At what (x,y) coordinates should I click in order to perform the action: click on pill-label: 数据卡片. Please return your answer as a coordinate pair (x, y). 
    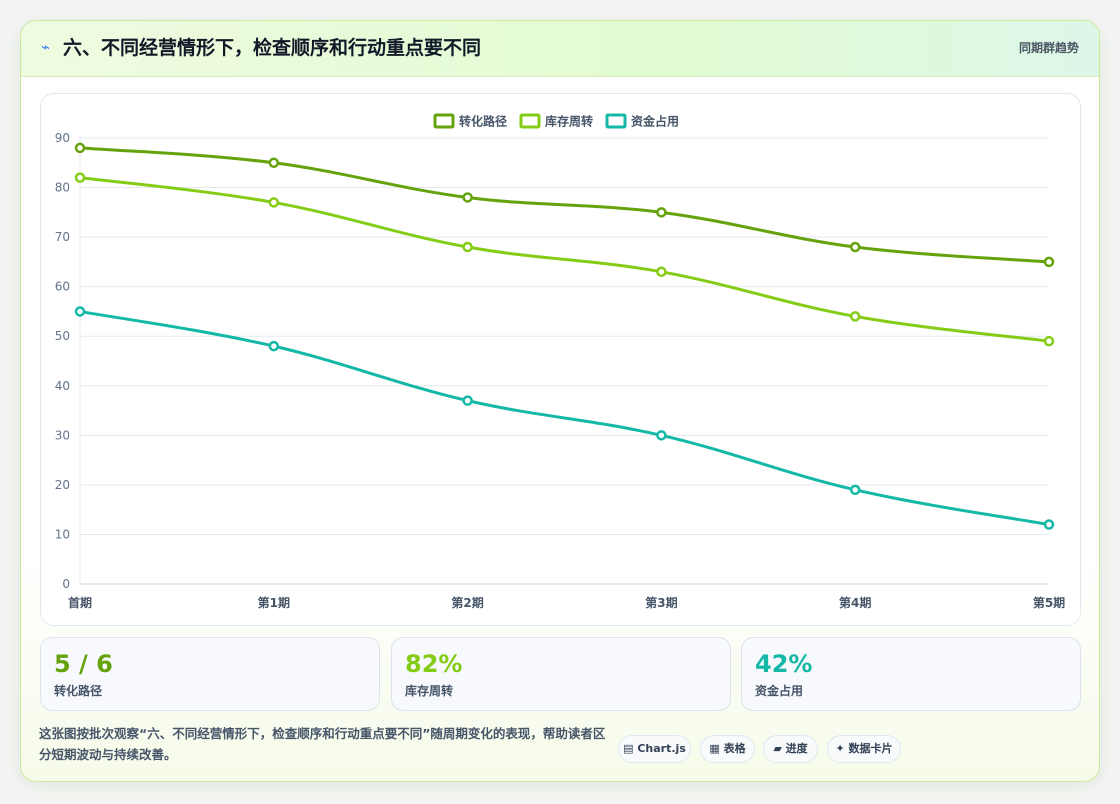
    Looking at the image, I should click on (870, 748).